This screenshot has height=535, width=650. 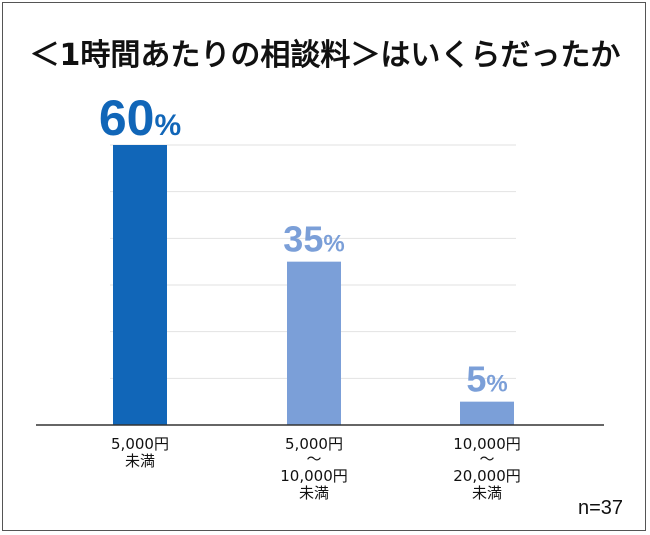 What do you see at coordinates (601, 508) in the screenshot?
I see `sample-size-label: n=37` at bounding box center [601, 508].